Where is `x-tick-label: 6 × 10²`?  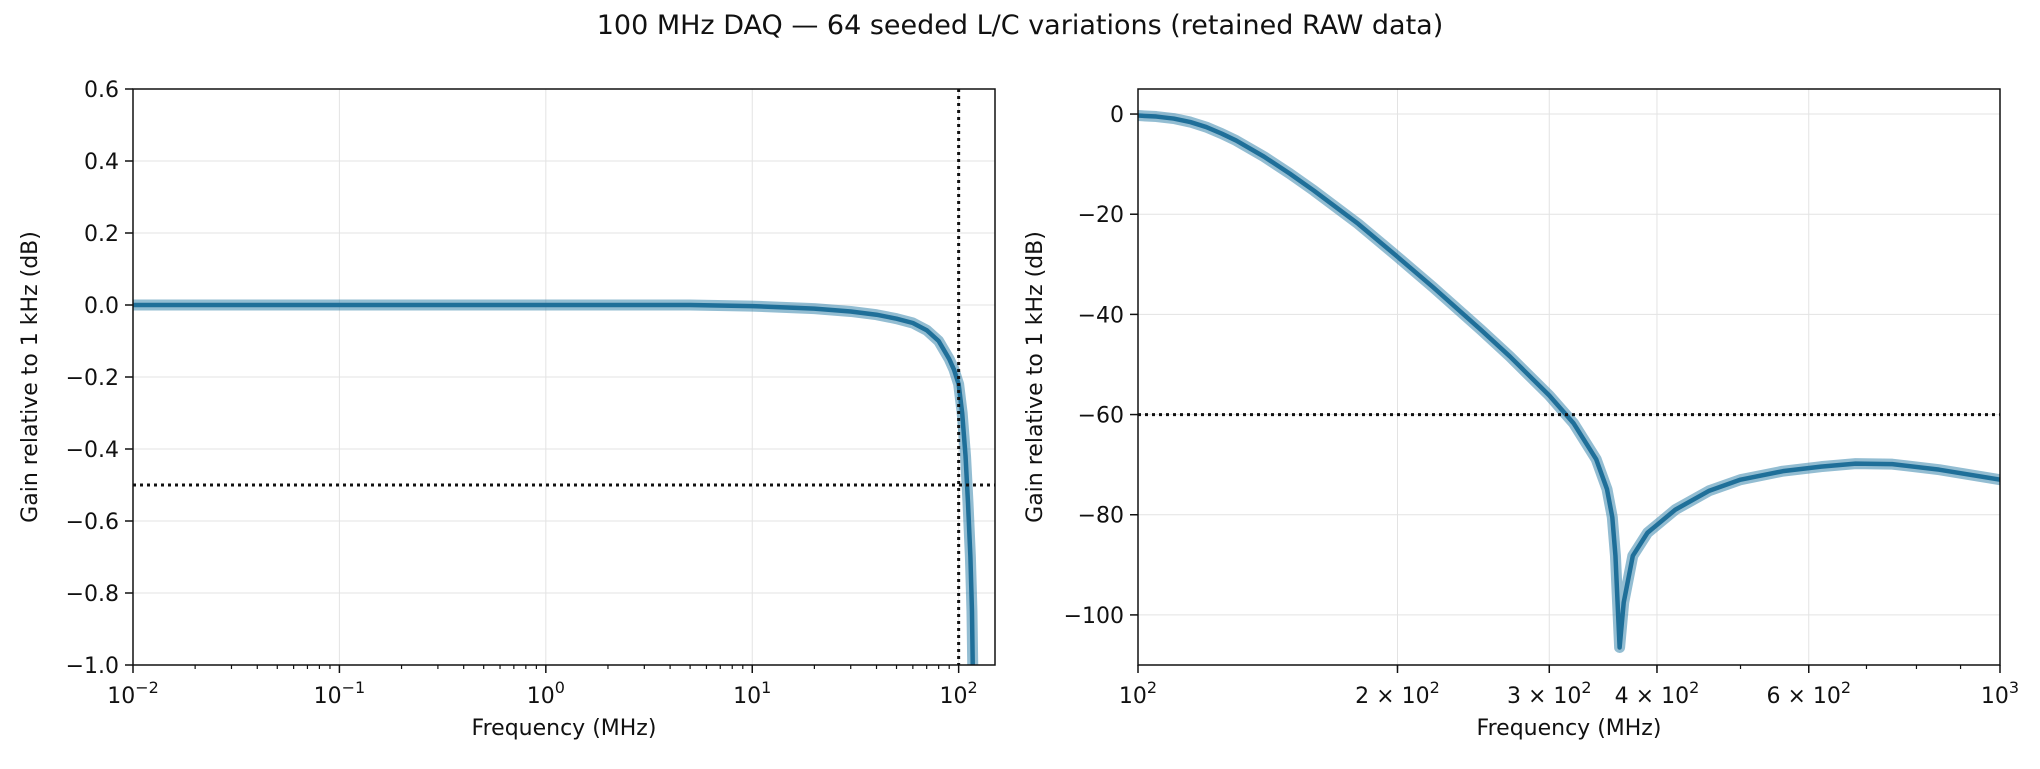
x-tick-label: 6 × 10² is located at coordinates (1808, 693).